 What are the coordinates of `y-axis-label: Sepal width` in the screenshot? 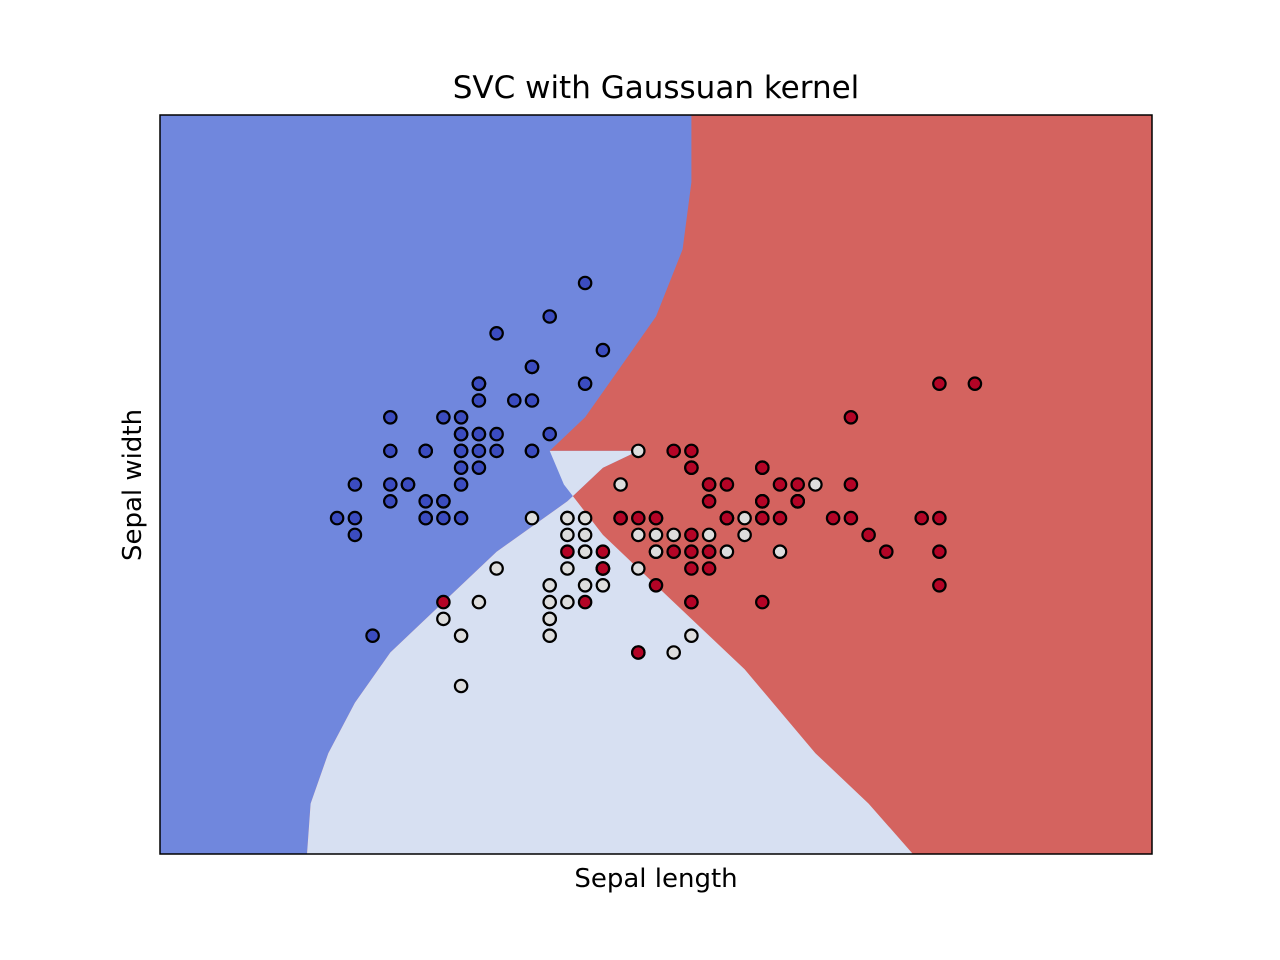 It's located at (133, 485).